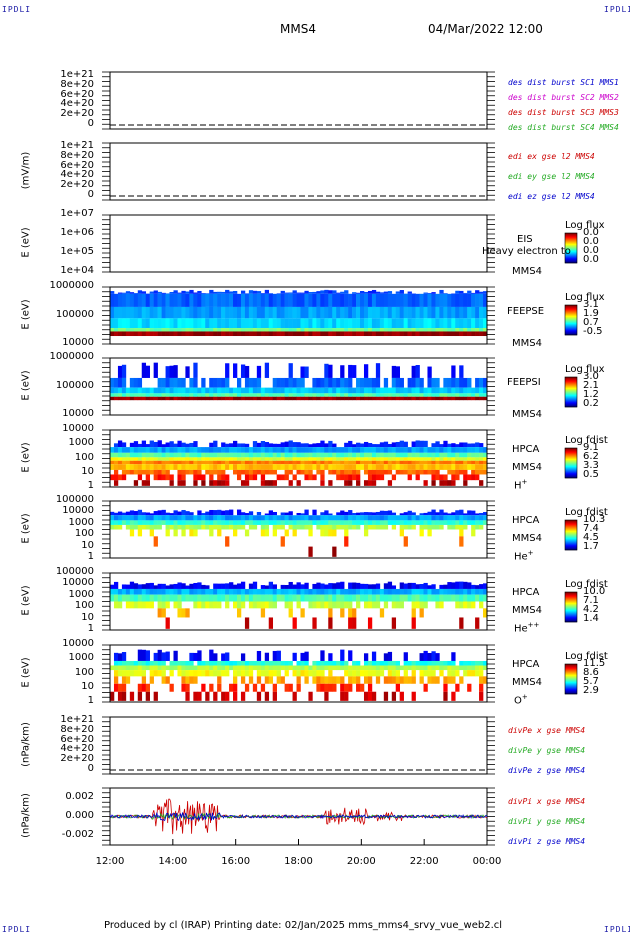 Image resolution: width=630 pixels, height=934 pixels. I want to click on p9-colorbar-step, so click(571, 678).